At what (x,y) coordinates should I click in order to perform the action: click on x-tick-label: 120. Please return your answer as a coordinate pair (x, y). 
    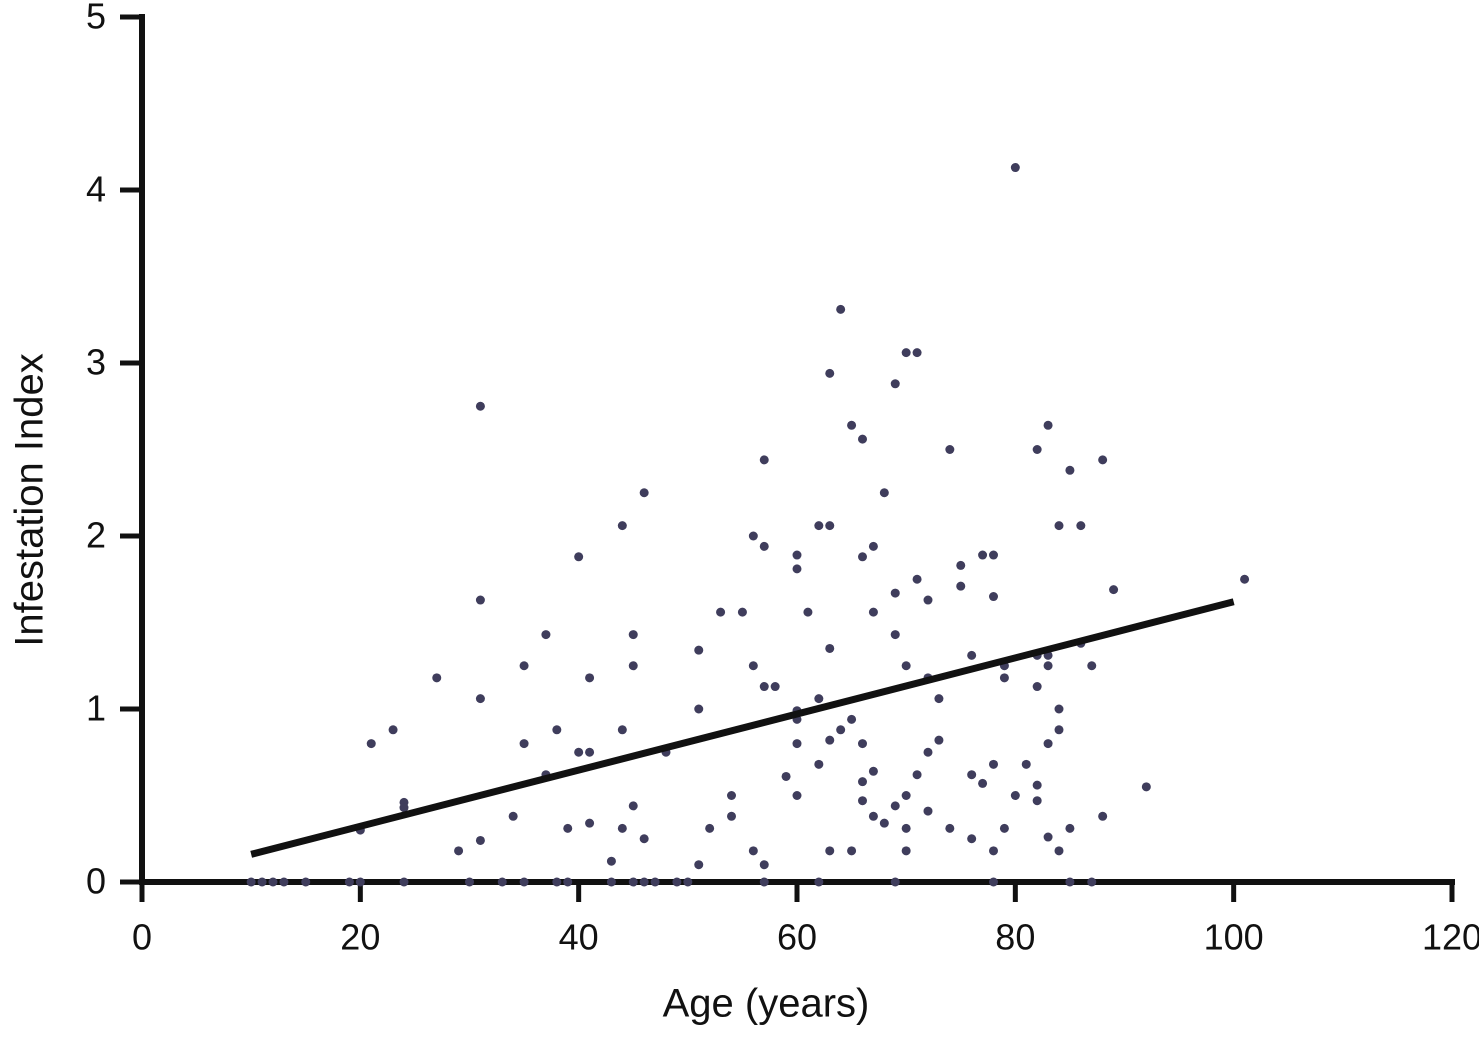
    Looking at the image, I should click on (1450, 937).